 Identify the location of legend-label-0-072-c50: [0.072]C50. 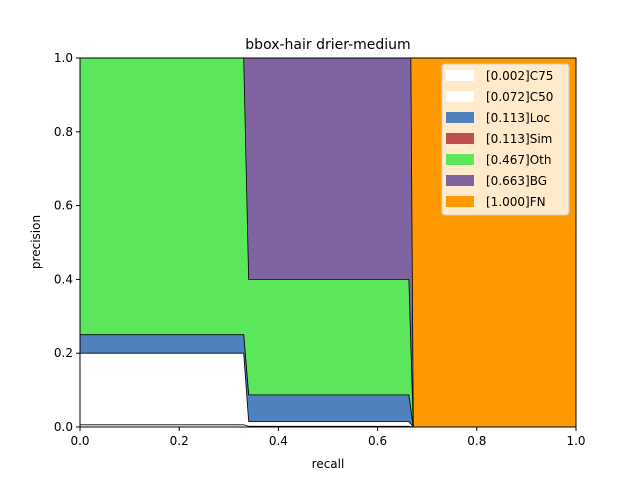
(519, 97).